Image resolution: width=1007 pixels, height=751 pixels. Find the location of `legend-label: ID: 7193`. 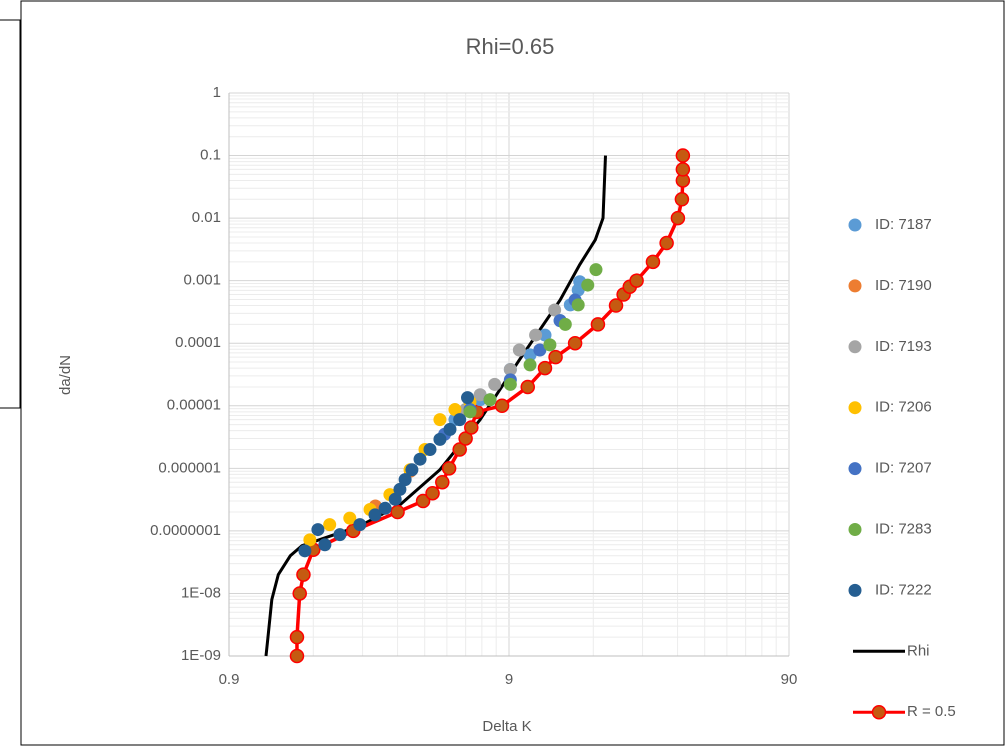

legend-label: ID: 7193 is located at coordinates (903, 346).